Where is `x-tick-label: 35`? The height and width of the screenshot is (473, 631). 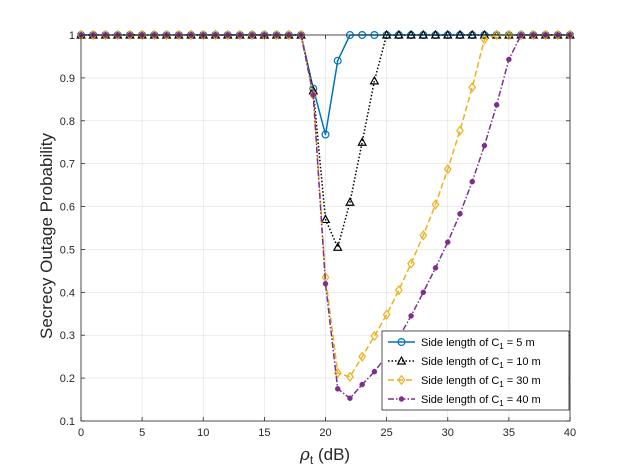 x-tick-label: 35 is located at coordinates (509, 433).